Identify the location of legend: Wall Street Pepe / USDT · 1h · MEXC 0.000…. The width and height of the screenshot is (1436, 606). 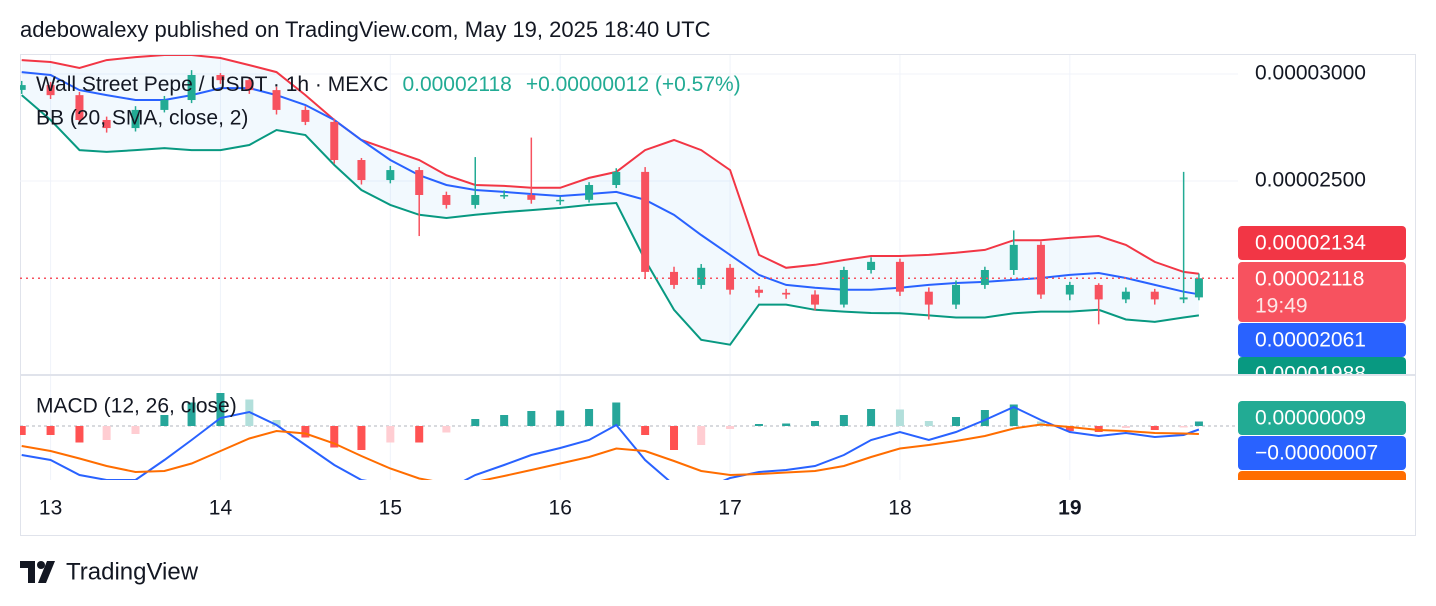
(388, 84).